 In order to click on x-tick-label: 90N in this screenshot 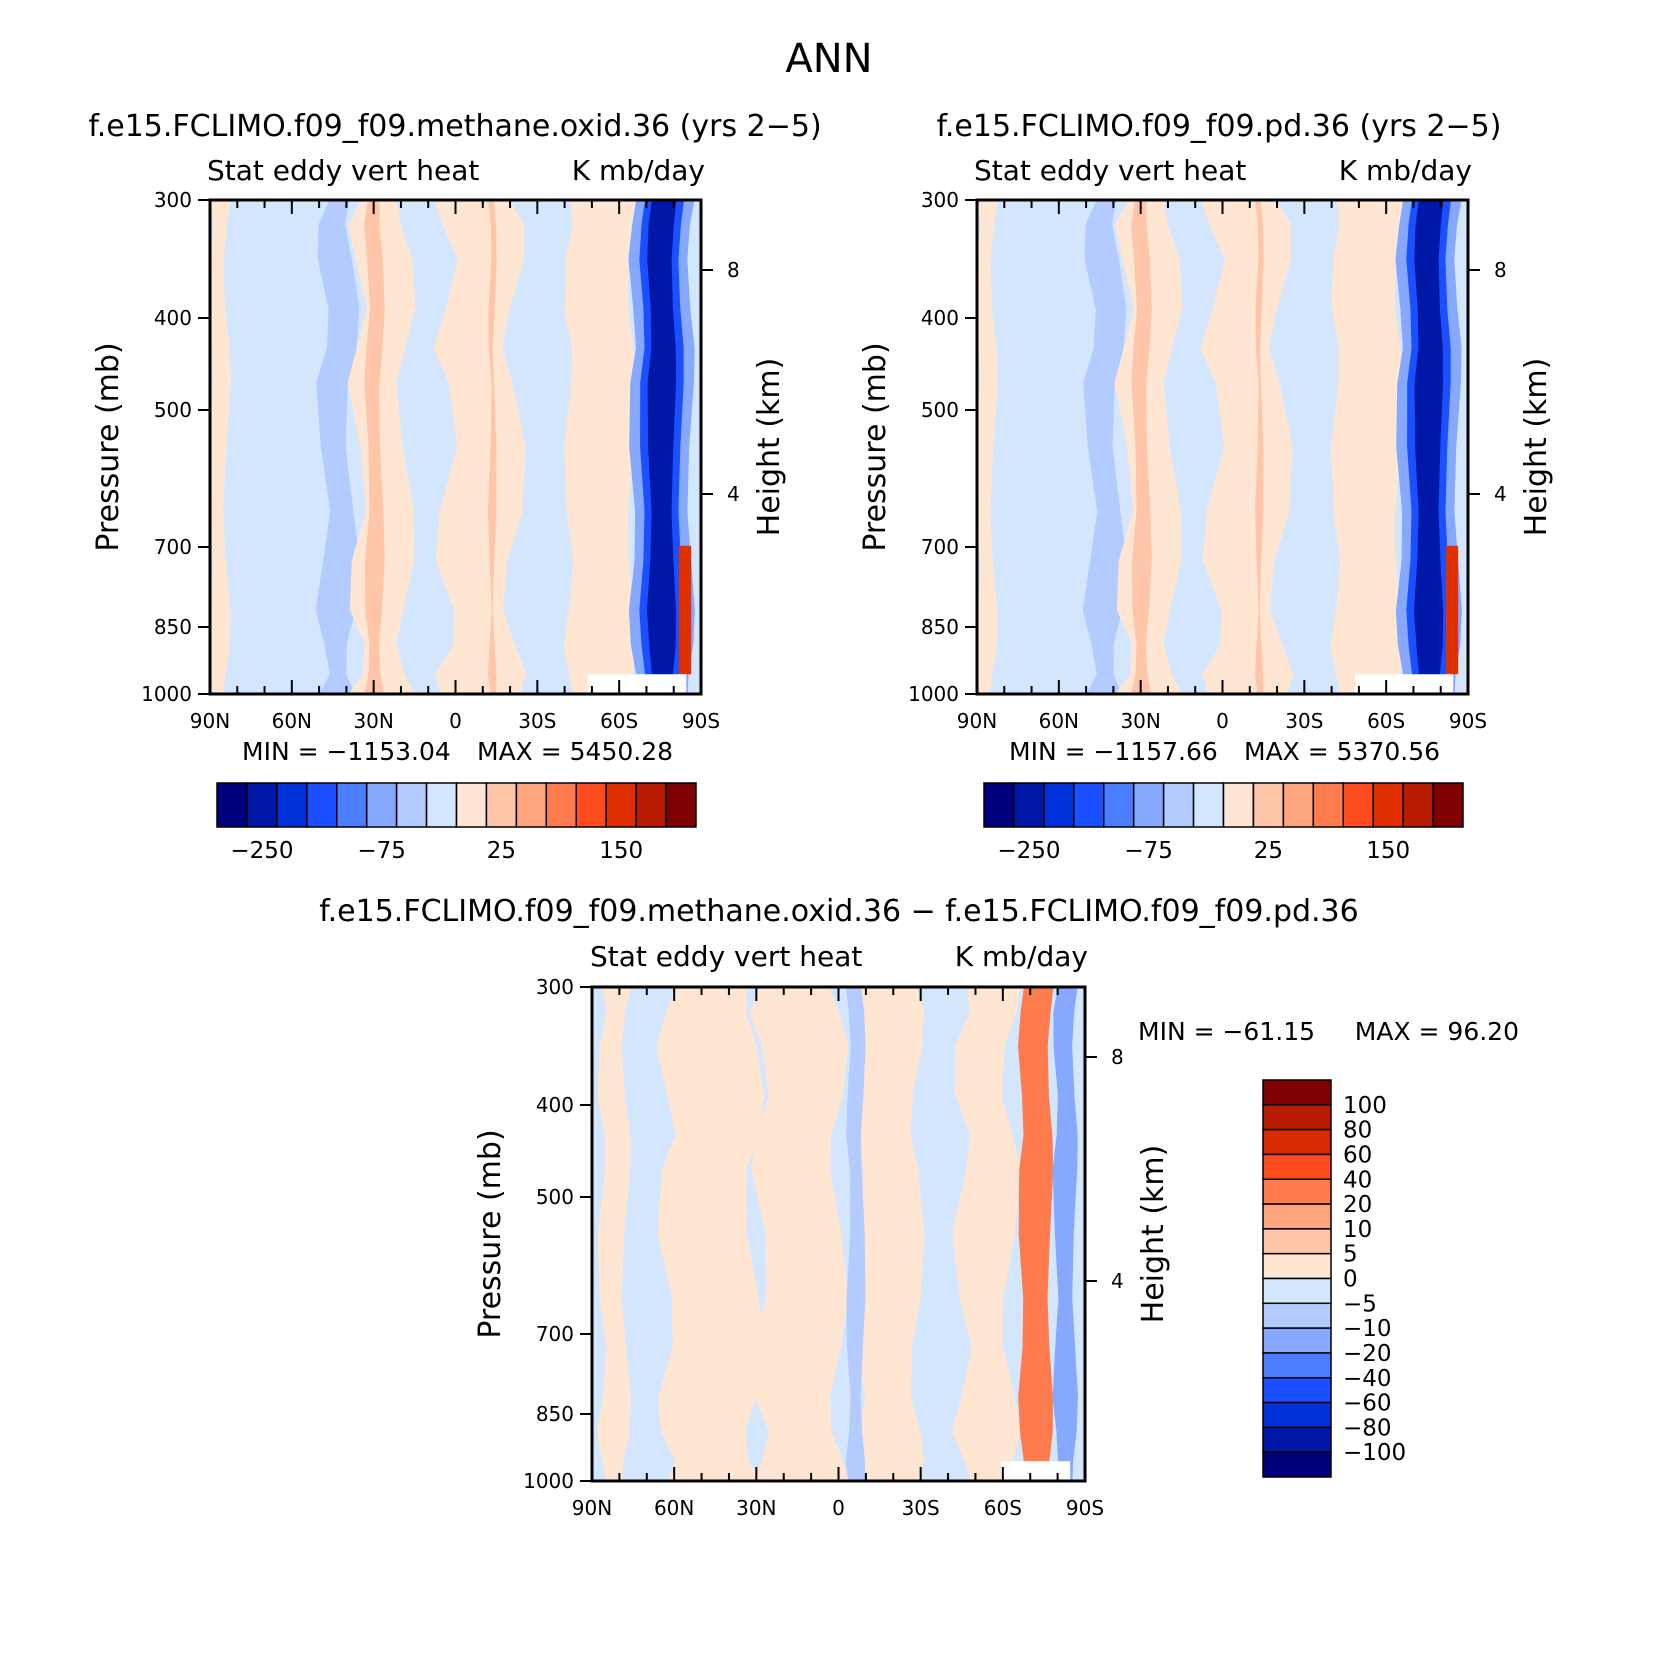, I will do `click(210, 721)`.